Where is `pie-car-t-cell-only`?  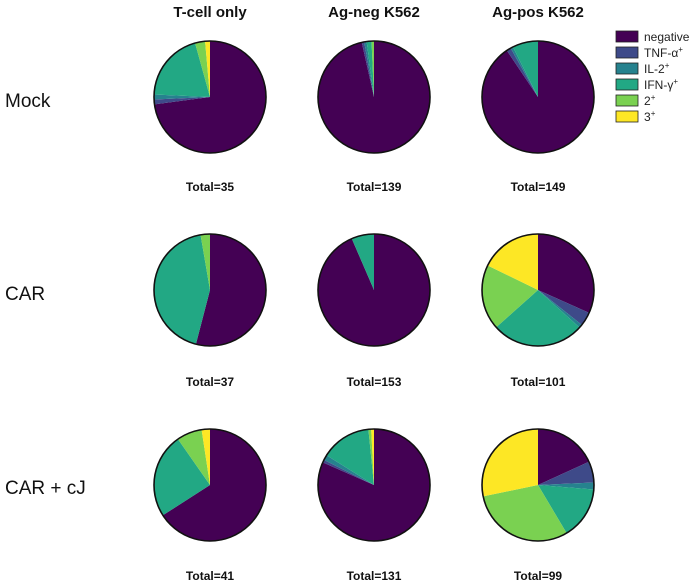 pie-car-t-cell-only is located at coordinates (210, 290).